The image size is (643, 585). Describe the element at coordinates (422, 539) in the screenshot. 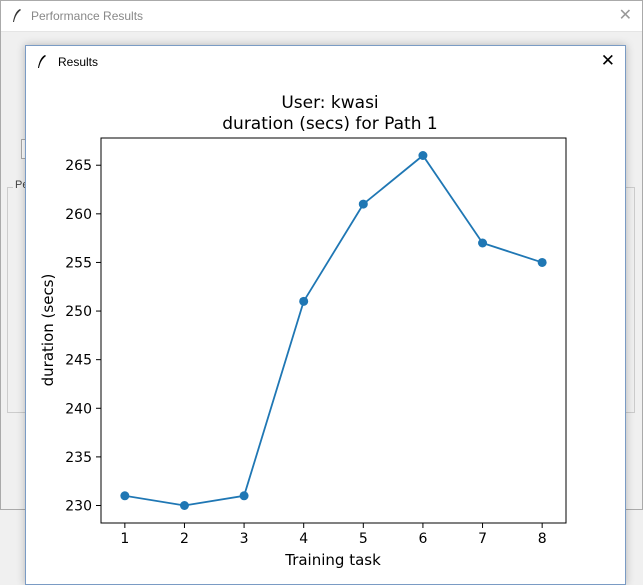

I see `x-tick-label: 6` at that location.